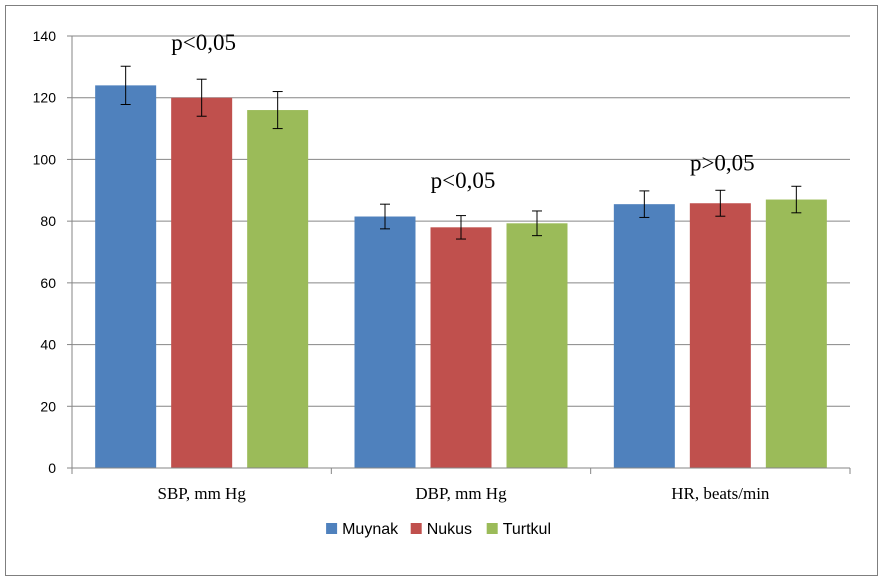 The width and height of the screenshot is (885, 583). What do you see at coordinates (720, 493) in the screenshot?
I see `x-category-label: HR, beats/min` at bounding box center [720, 493].